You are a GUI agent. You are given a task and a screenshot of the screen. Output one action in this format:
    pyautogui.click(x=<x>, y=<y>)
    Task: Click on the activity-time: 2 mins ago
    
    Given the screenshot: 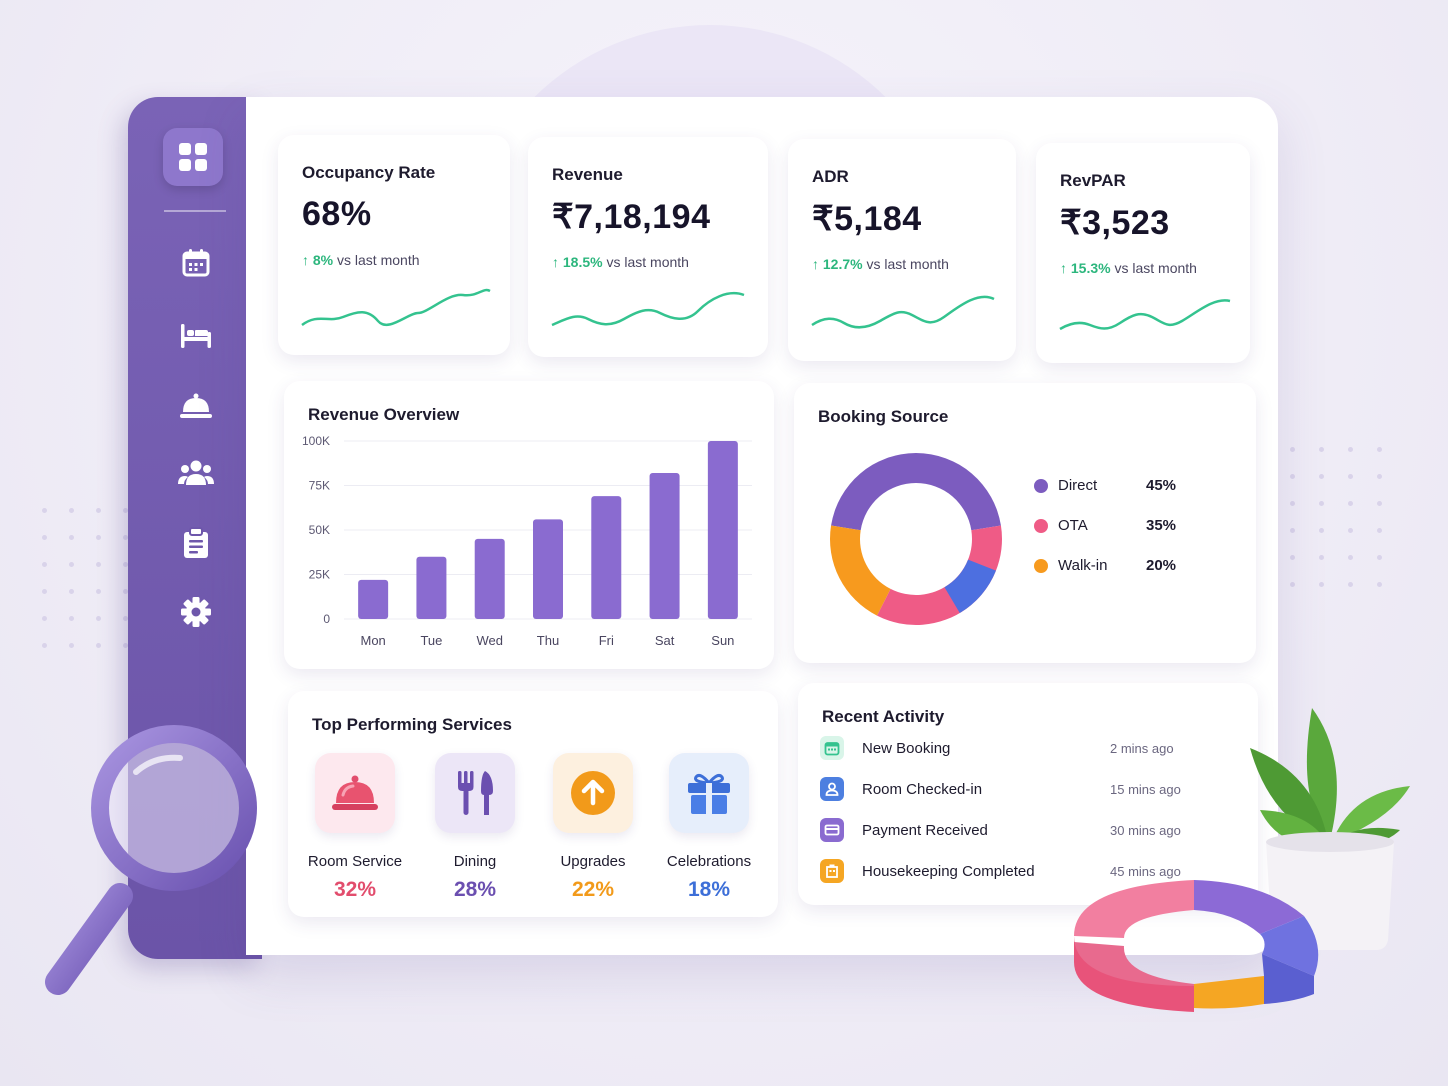 What is the action you would take?
    pyautogui.click(x=1142, y=748)
    